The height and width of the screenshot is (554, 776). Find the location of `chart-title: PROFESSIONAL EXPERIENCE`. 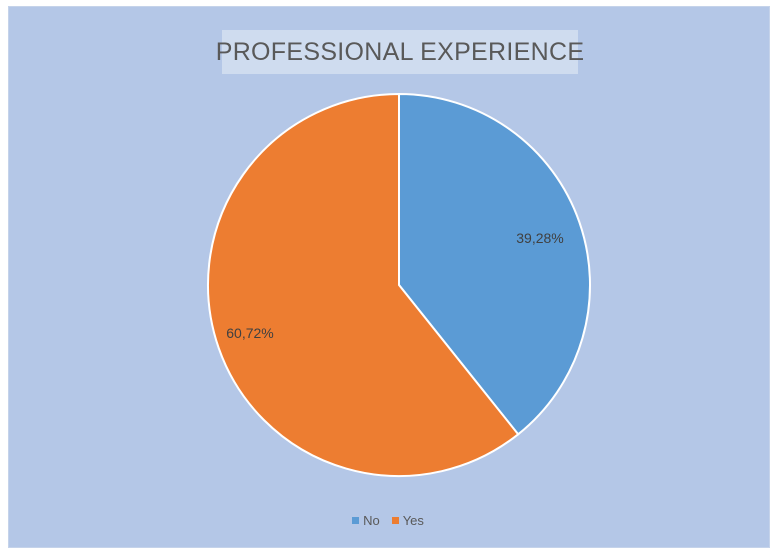

chart-title: PROFESSIONAL EXPERIENCE is located at coordinates (400, 51).